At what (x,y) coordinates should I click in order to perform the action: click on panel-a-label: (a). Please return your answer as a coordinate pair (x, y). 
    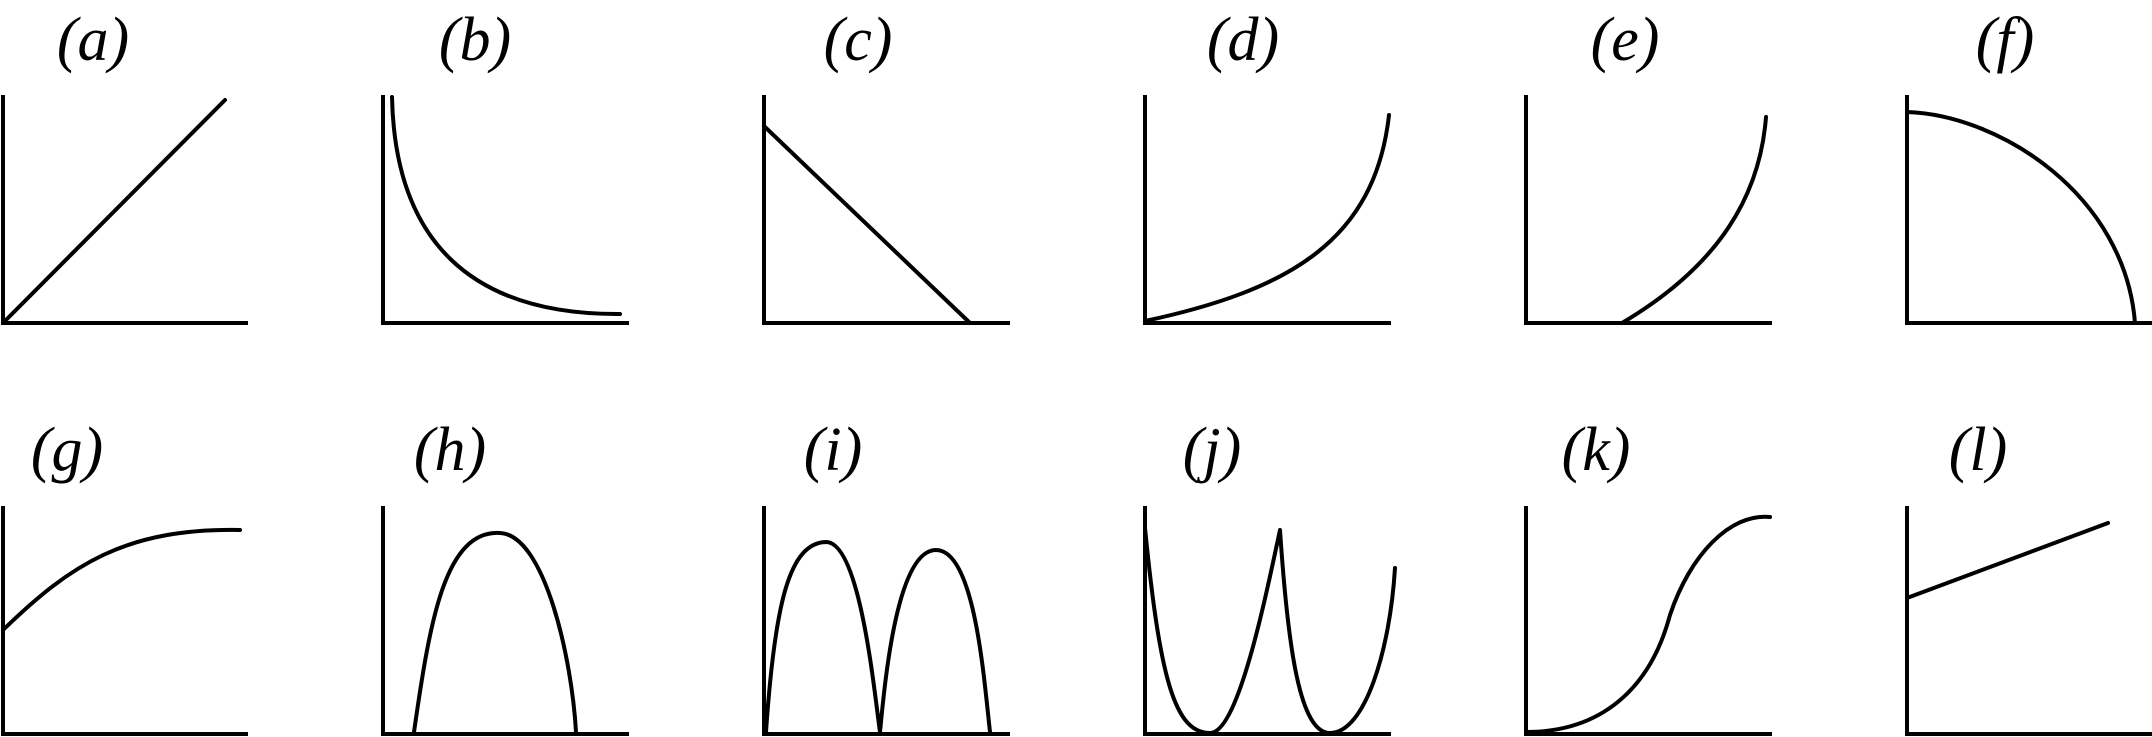
    Looking at the image, I should click on (93, 40).